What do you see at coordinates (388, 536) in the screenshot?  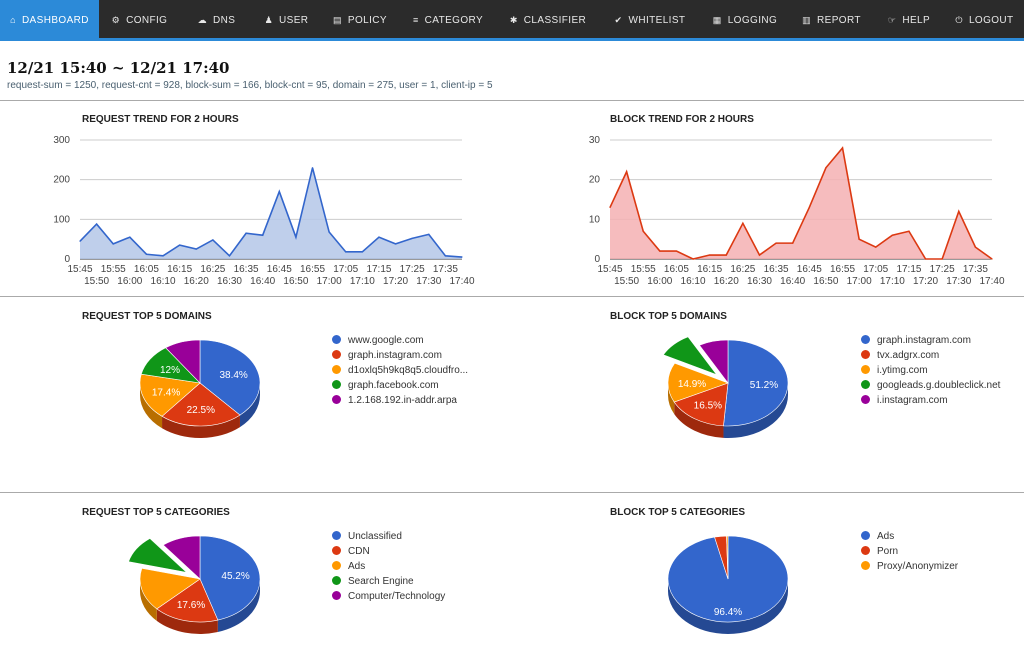 I see `legend-item: Unclassified` at bounding box center [388, 536].